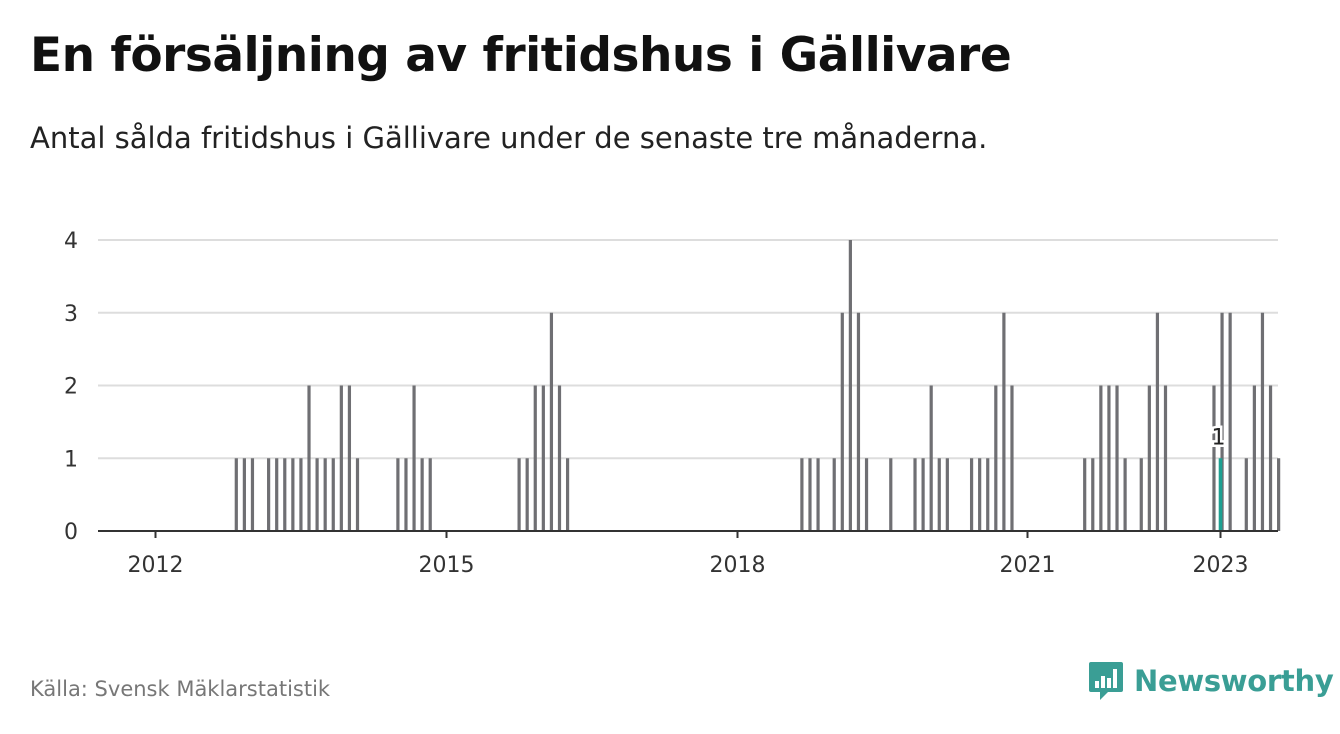 Image resolution: width=1340 pixels, height=734 pixels. I want to click on y-tick-label: 3, so click(71, 314).